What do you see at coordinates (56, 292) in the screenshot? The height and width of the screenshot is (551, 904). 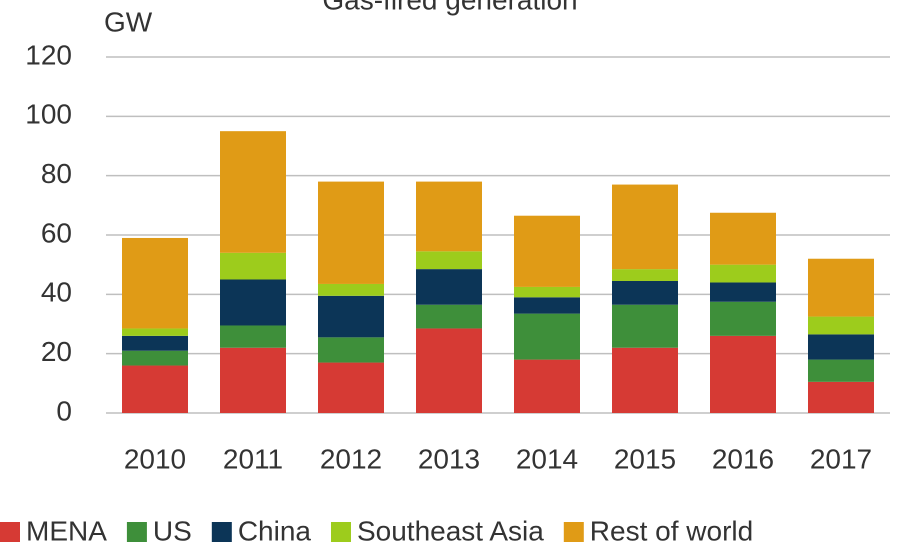 I see `y-tick-label: 40` at bounding box center [56, 292].